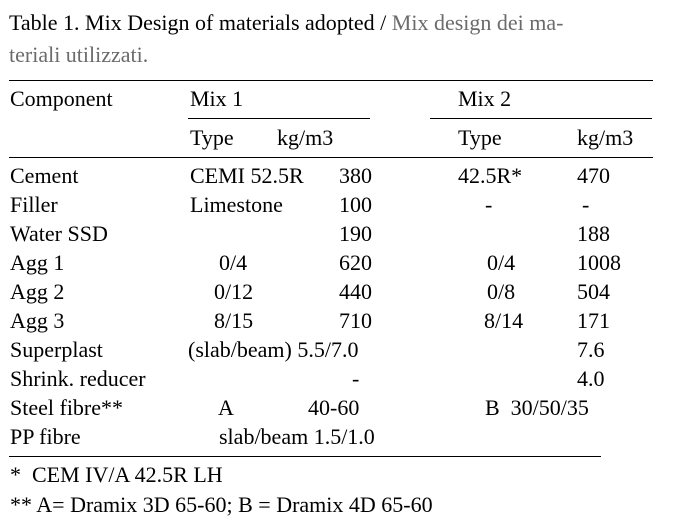  Describe the element at coordinates (355, 233) in the screenshot. I see `row-water-m1-kg: 190` at that location.